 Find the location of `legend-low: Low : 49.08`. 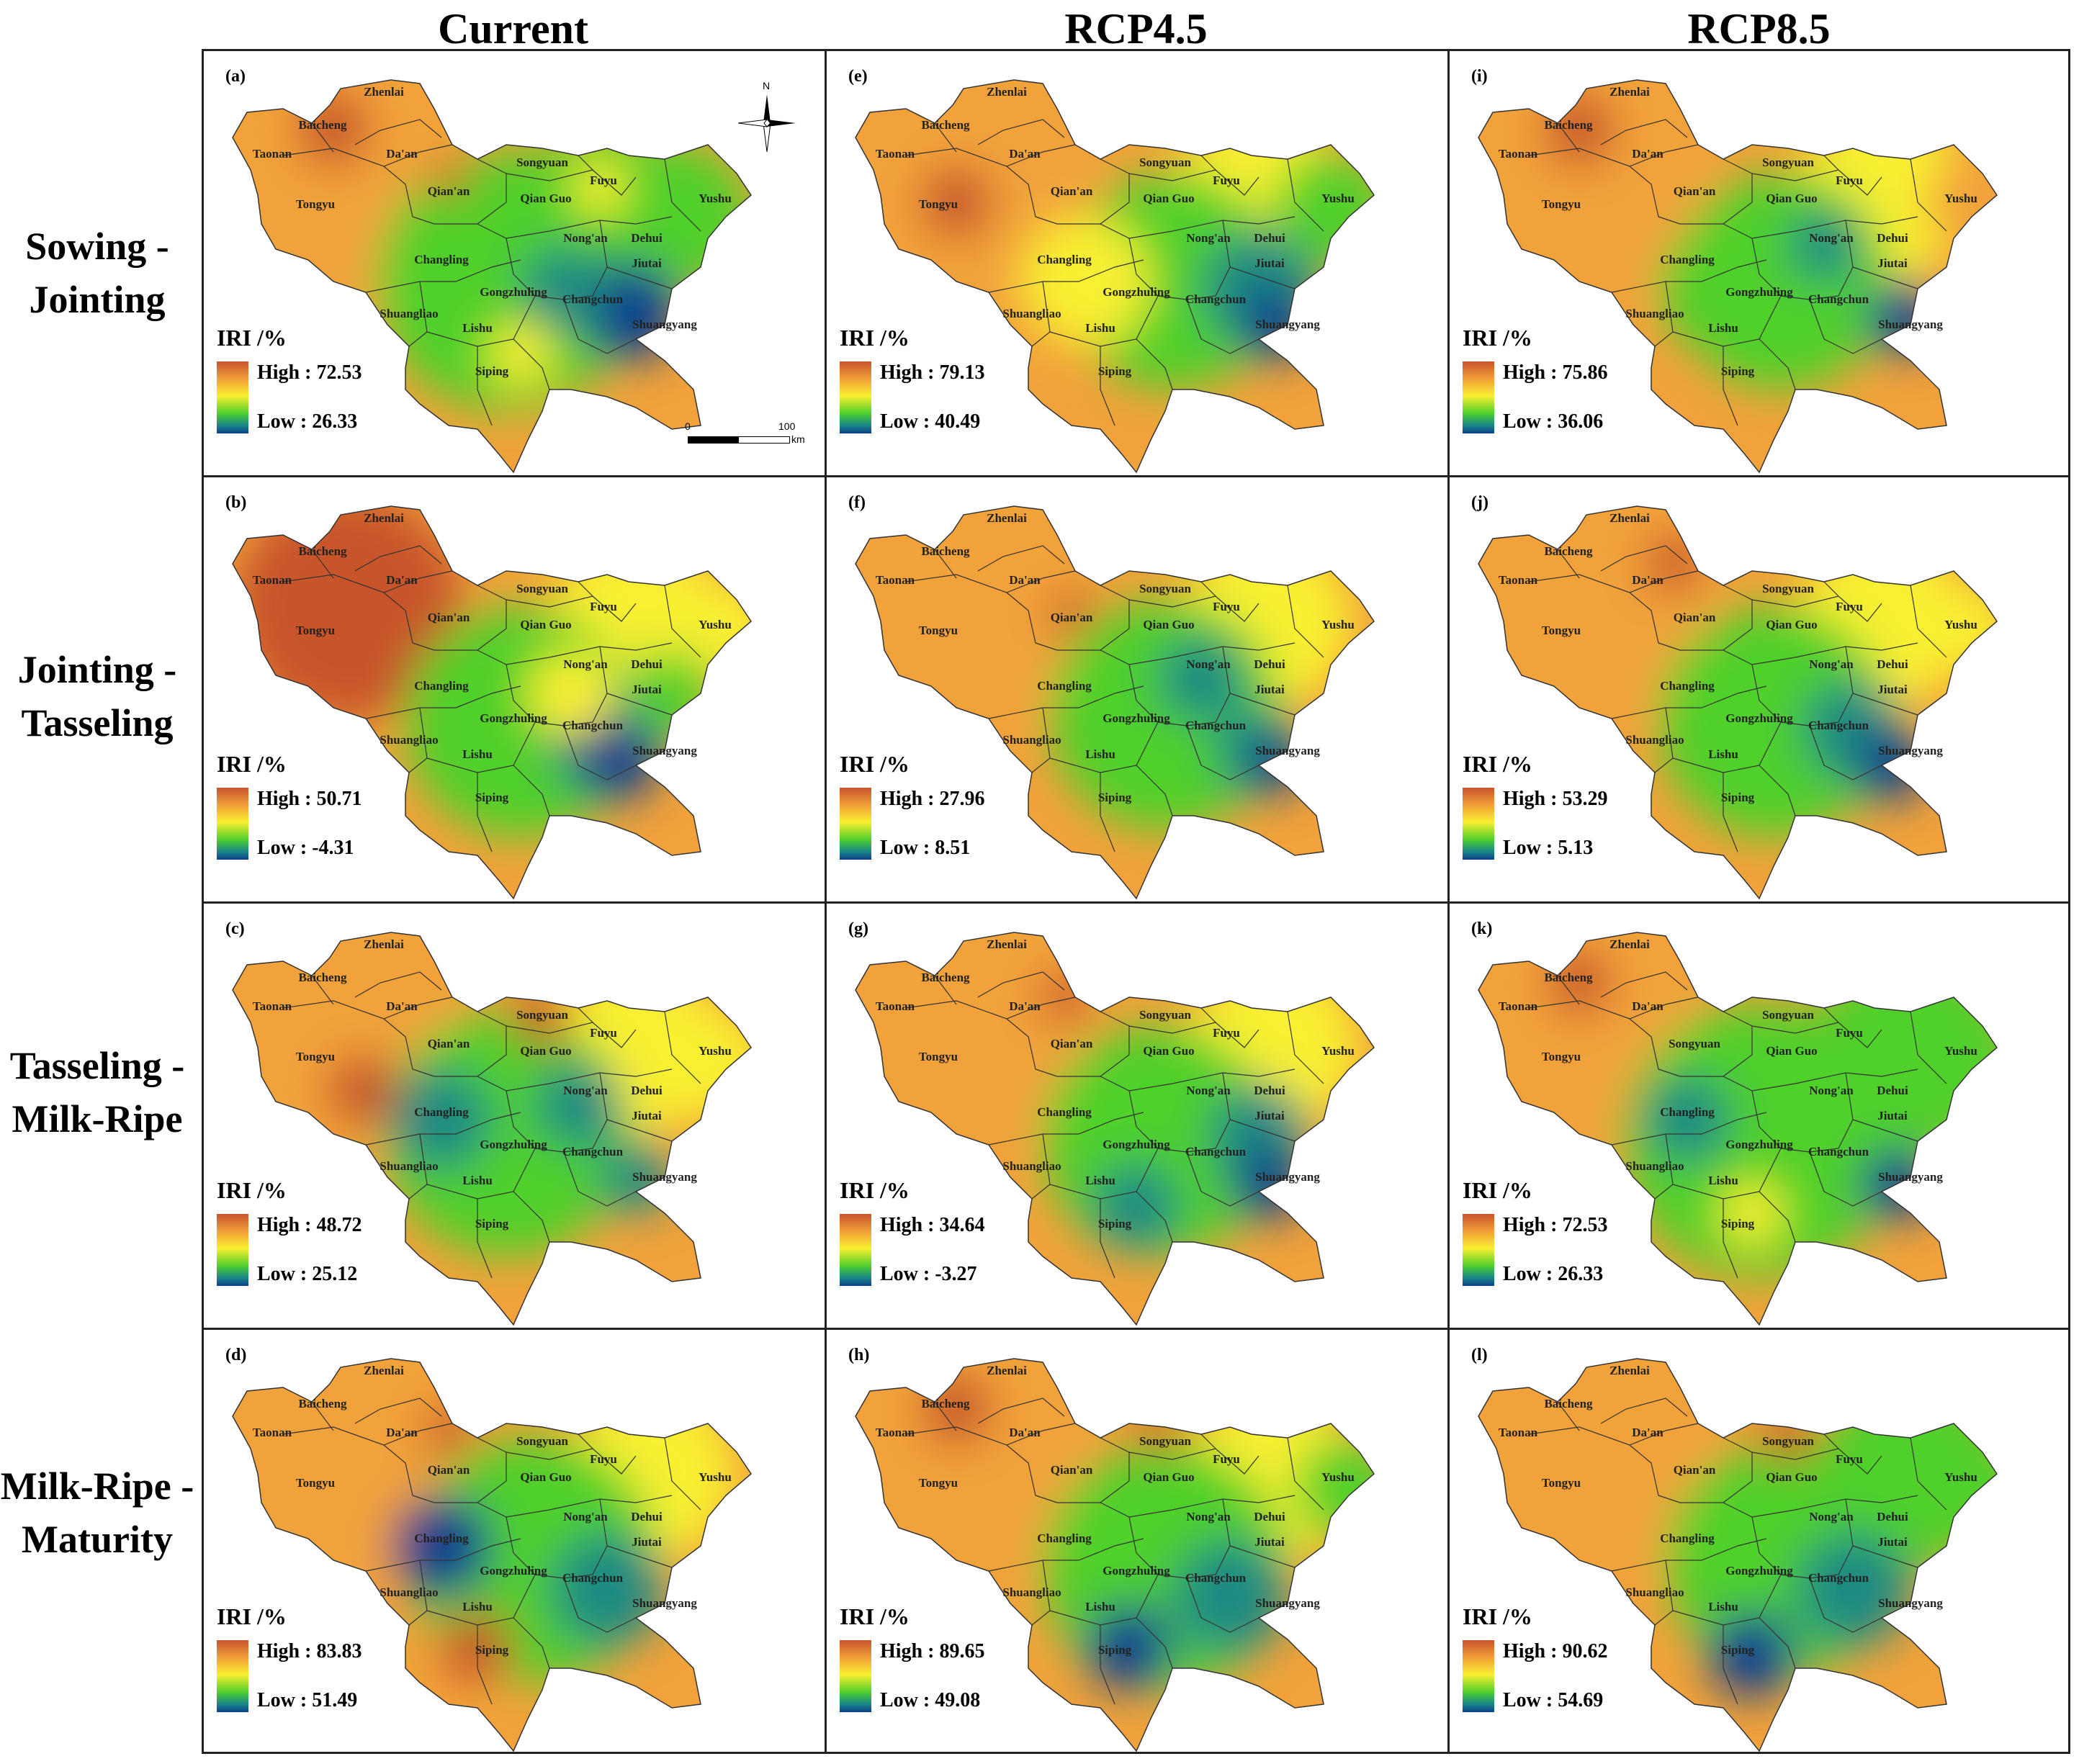

legend-low: Low : 49.08 is located at coordinates (930, 1700).